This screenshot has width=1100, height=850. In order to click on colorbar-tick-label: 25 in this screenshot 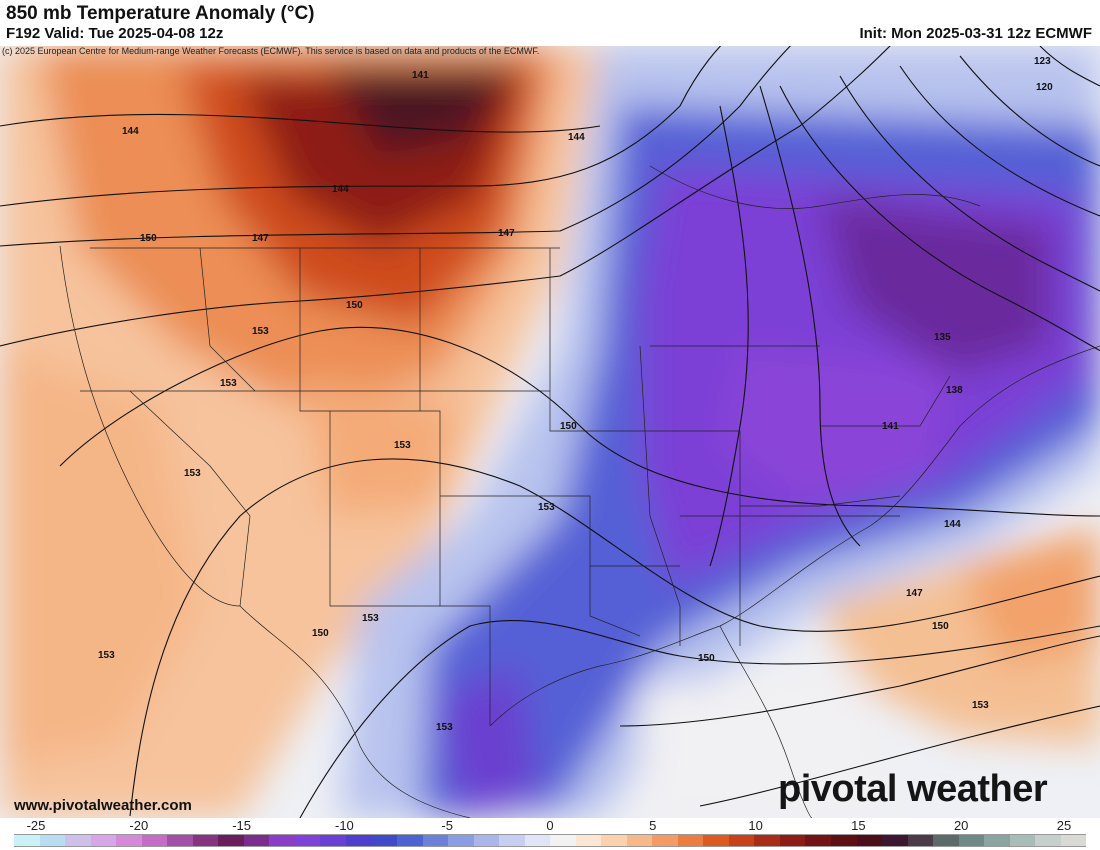, I will do `click(1064, 825)`.